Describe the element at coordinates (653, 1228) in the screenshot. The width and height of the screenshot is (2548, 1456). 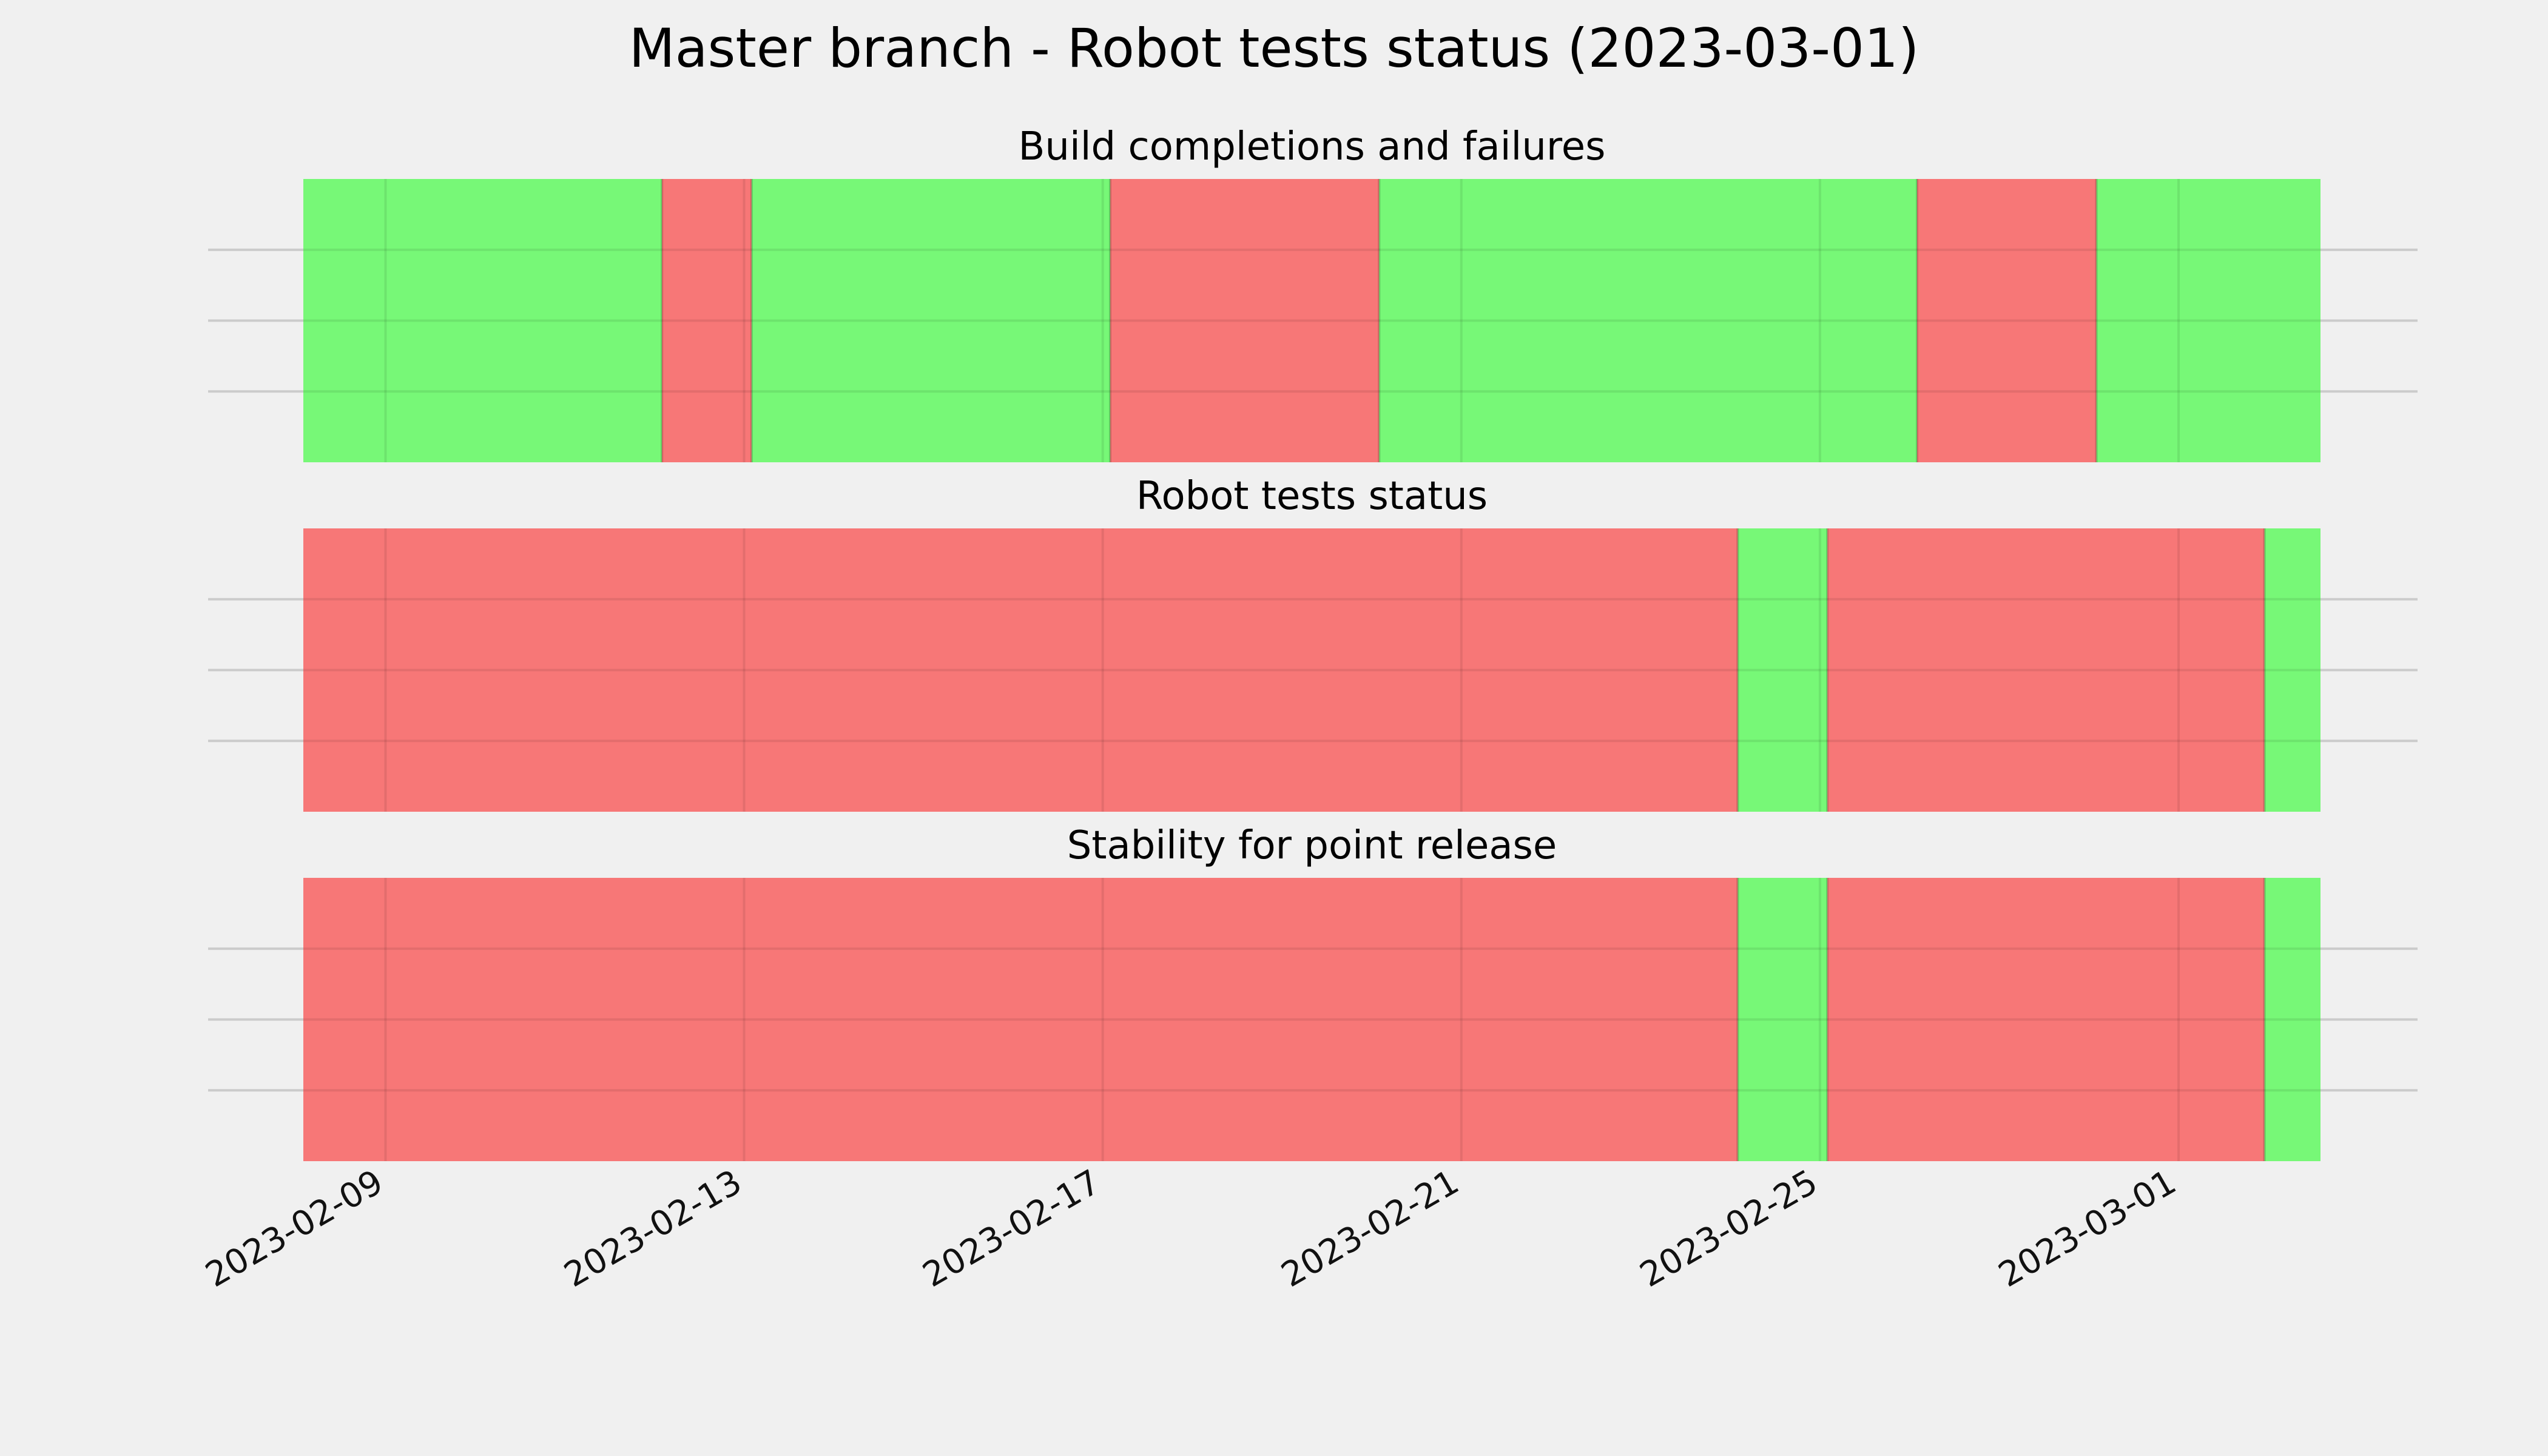
I see `x-tick-label: 2023-02-13` at that location.